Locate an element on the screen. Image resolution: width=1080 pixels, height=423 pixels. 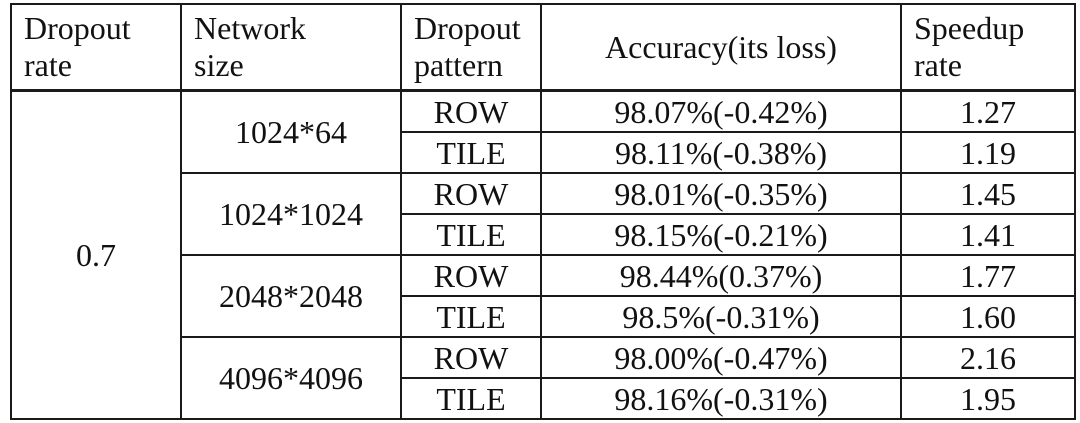
header-speedup-rate: Speedup rate is located at coordinates (988, 47).